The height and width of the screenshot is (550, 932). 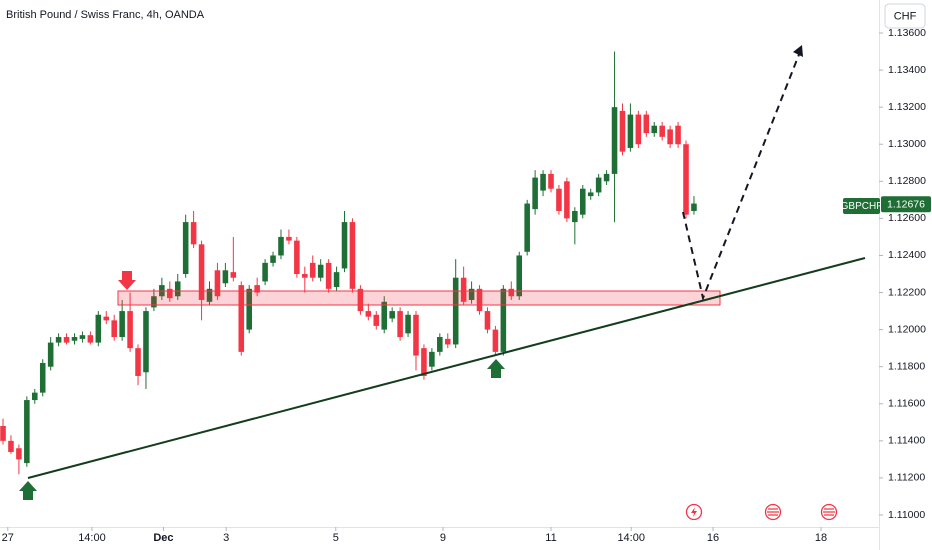 I want to click on y-tick-label: 1.11400, so click(x=906, y=441).